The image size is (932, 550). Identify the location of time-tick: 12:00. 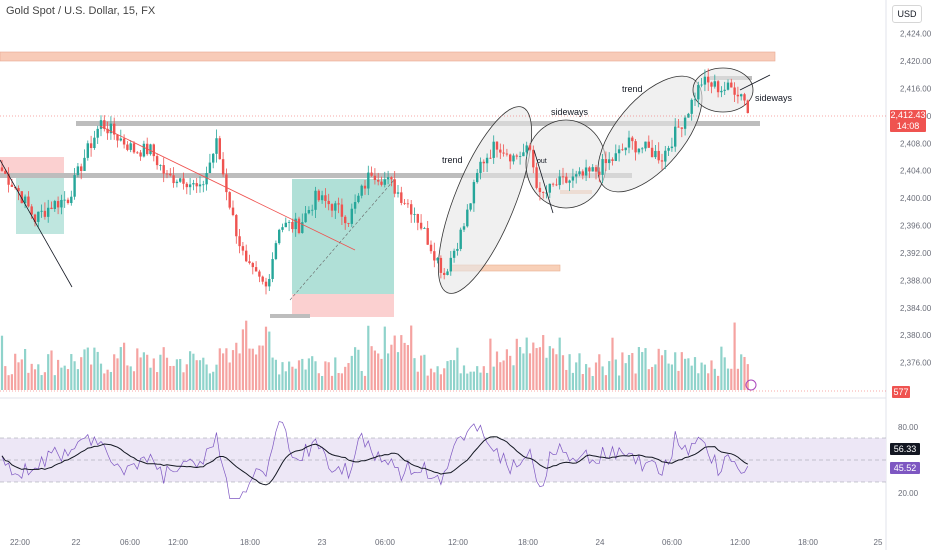
(178, 542).